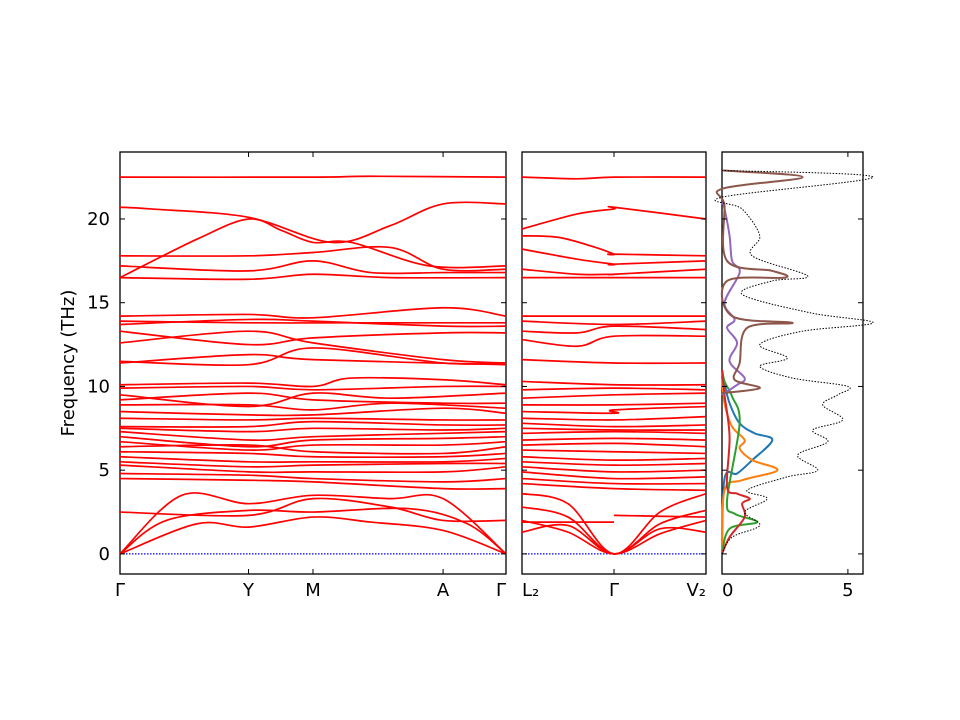 Image resolution: width=960 pixels, height=720 pixels. I want to click on p2-xtick-label: V₂, so click(696, 590).